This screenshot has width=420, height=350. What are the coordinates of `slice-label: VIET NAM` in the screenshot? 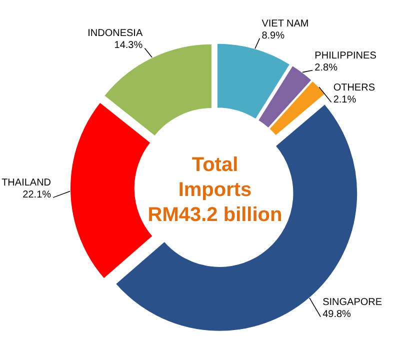 It's located at (285, 24).